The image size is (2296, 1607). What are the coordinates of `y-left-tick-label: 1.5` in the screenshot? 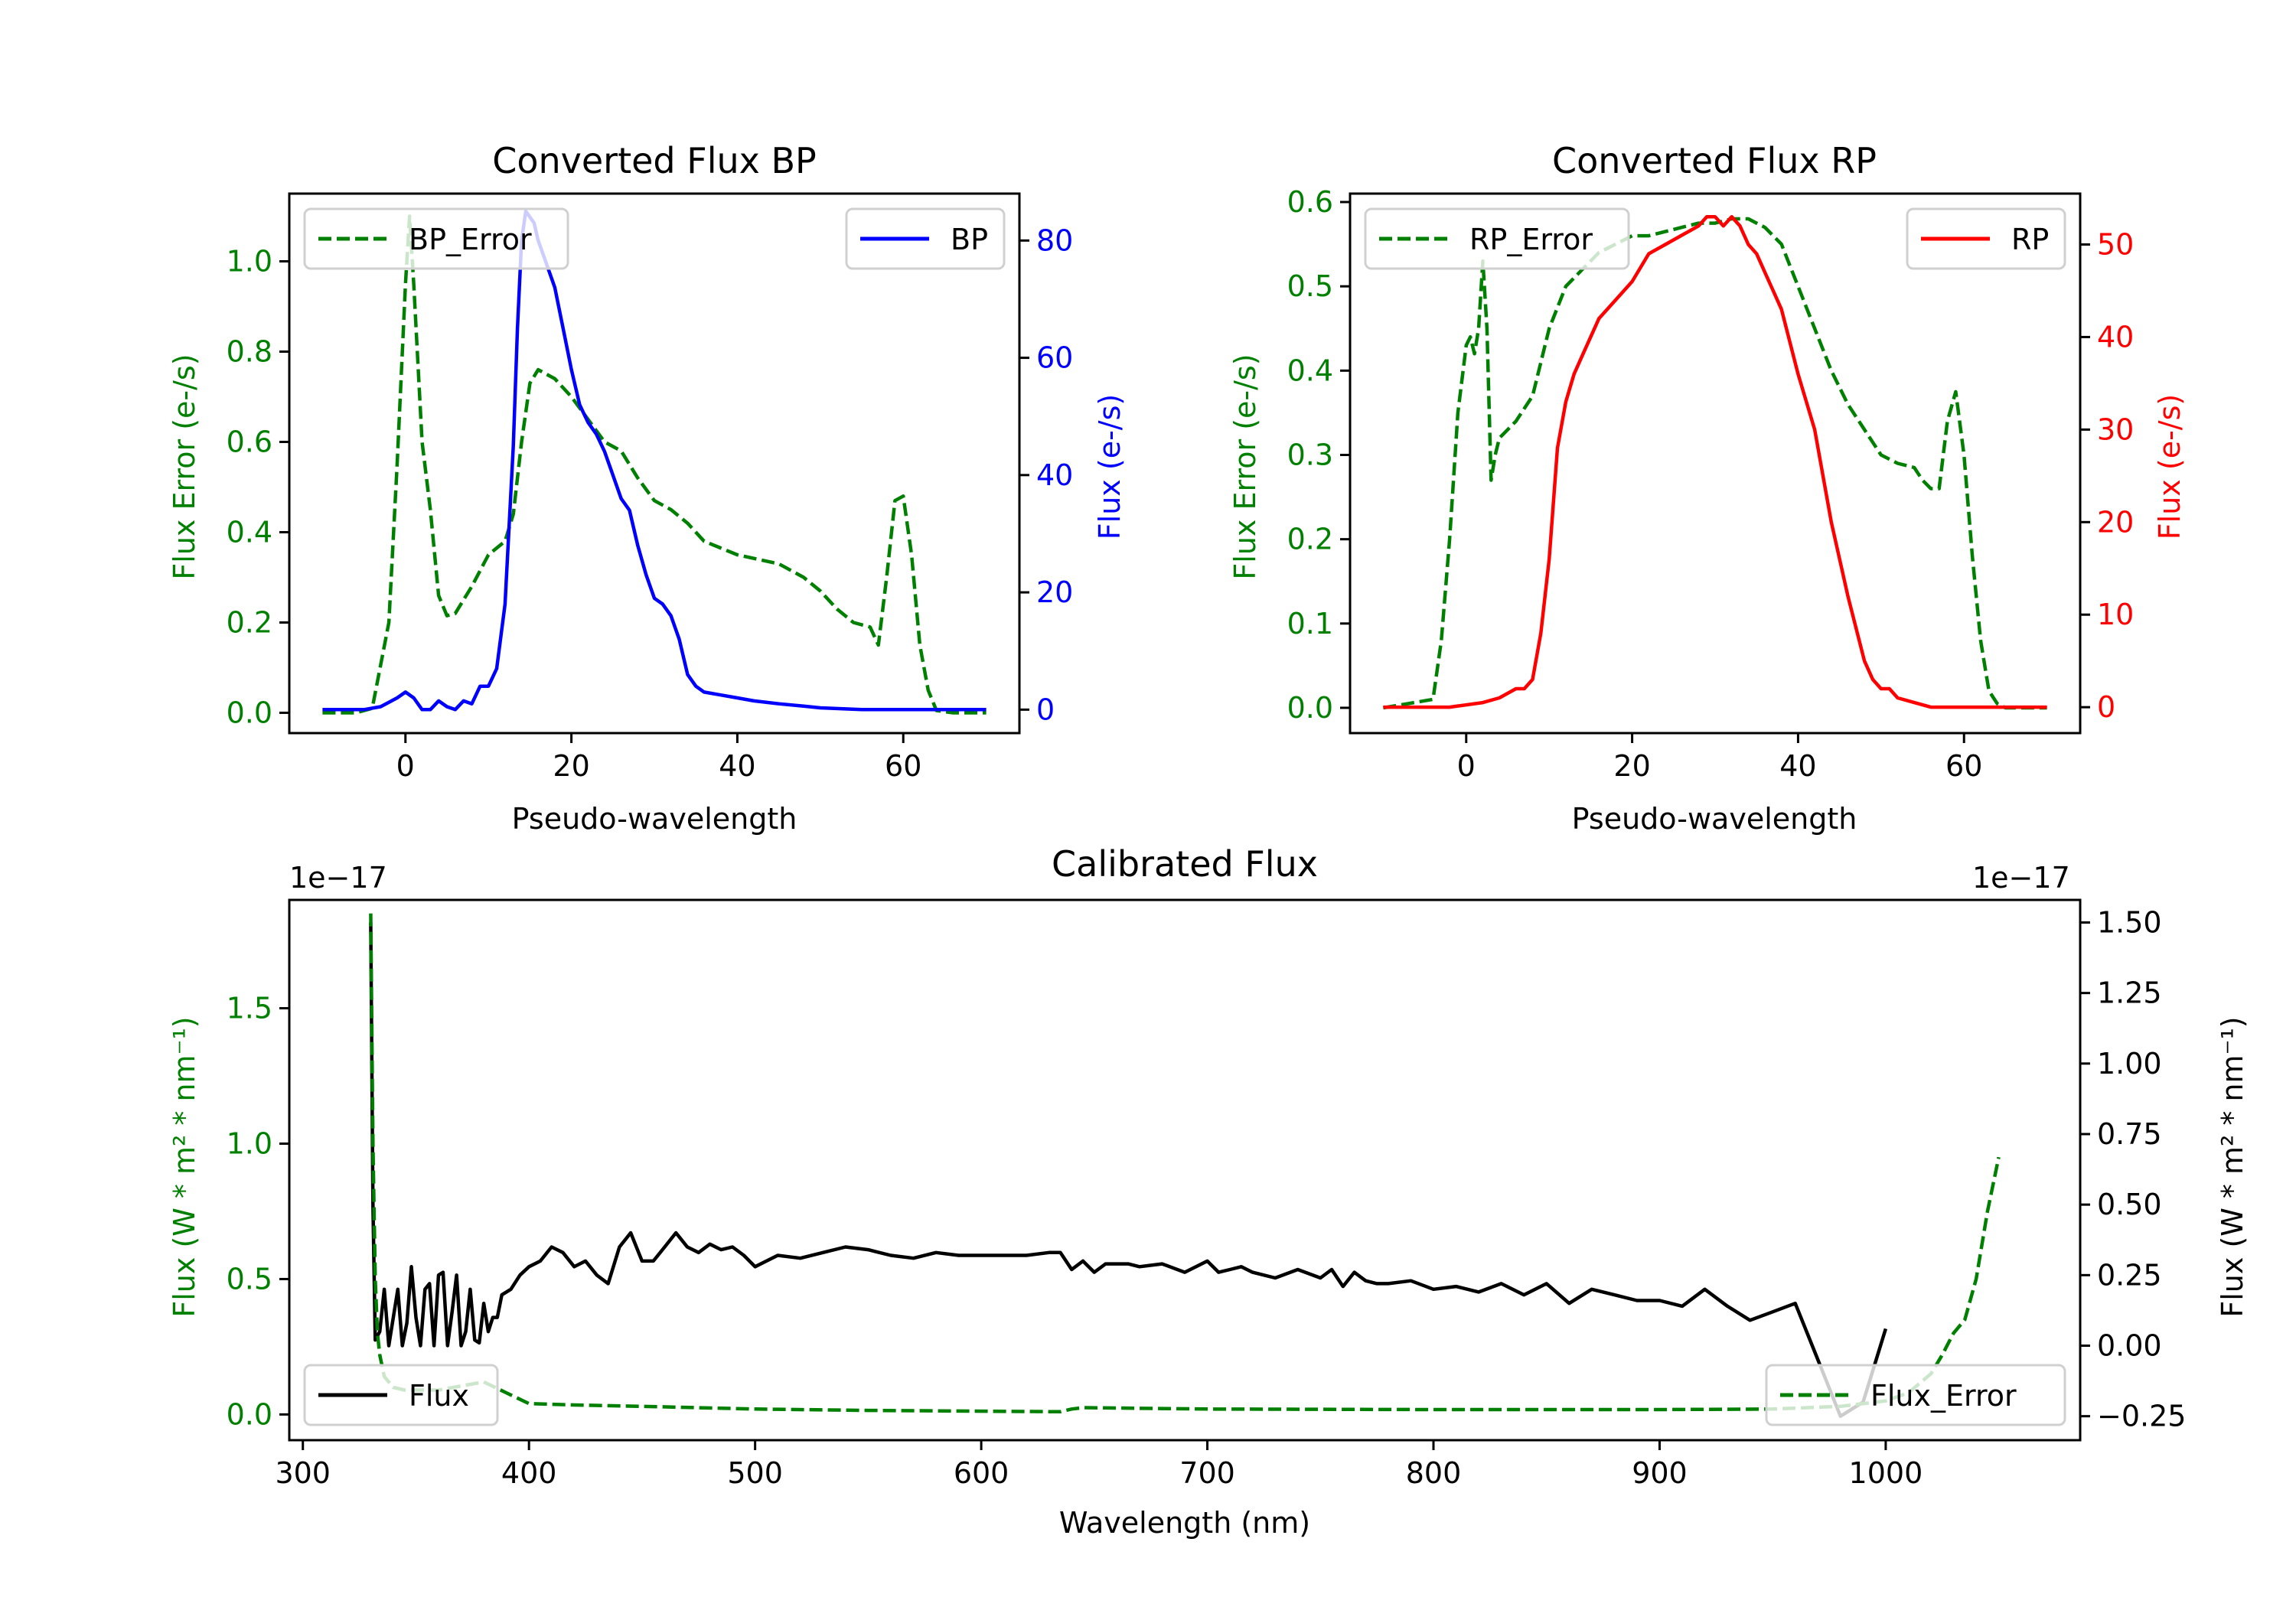 It's located at (249, 1008).